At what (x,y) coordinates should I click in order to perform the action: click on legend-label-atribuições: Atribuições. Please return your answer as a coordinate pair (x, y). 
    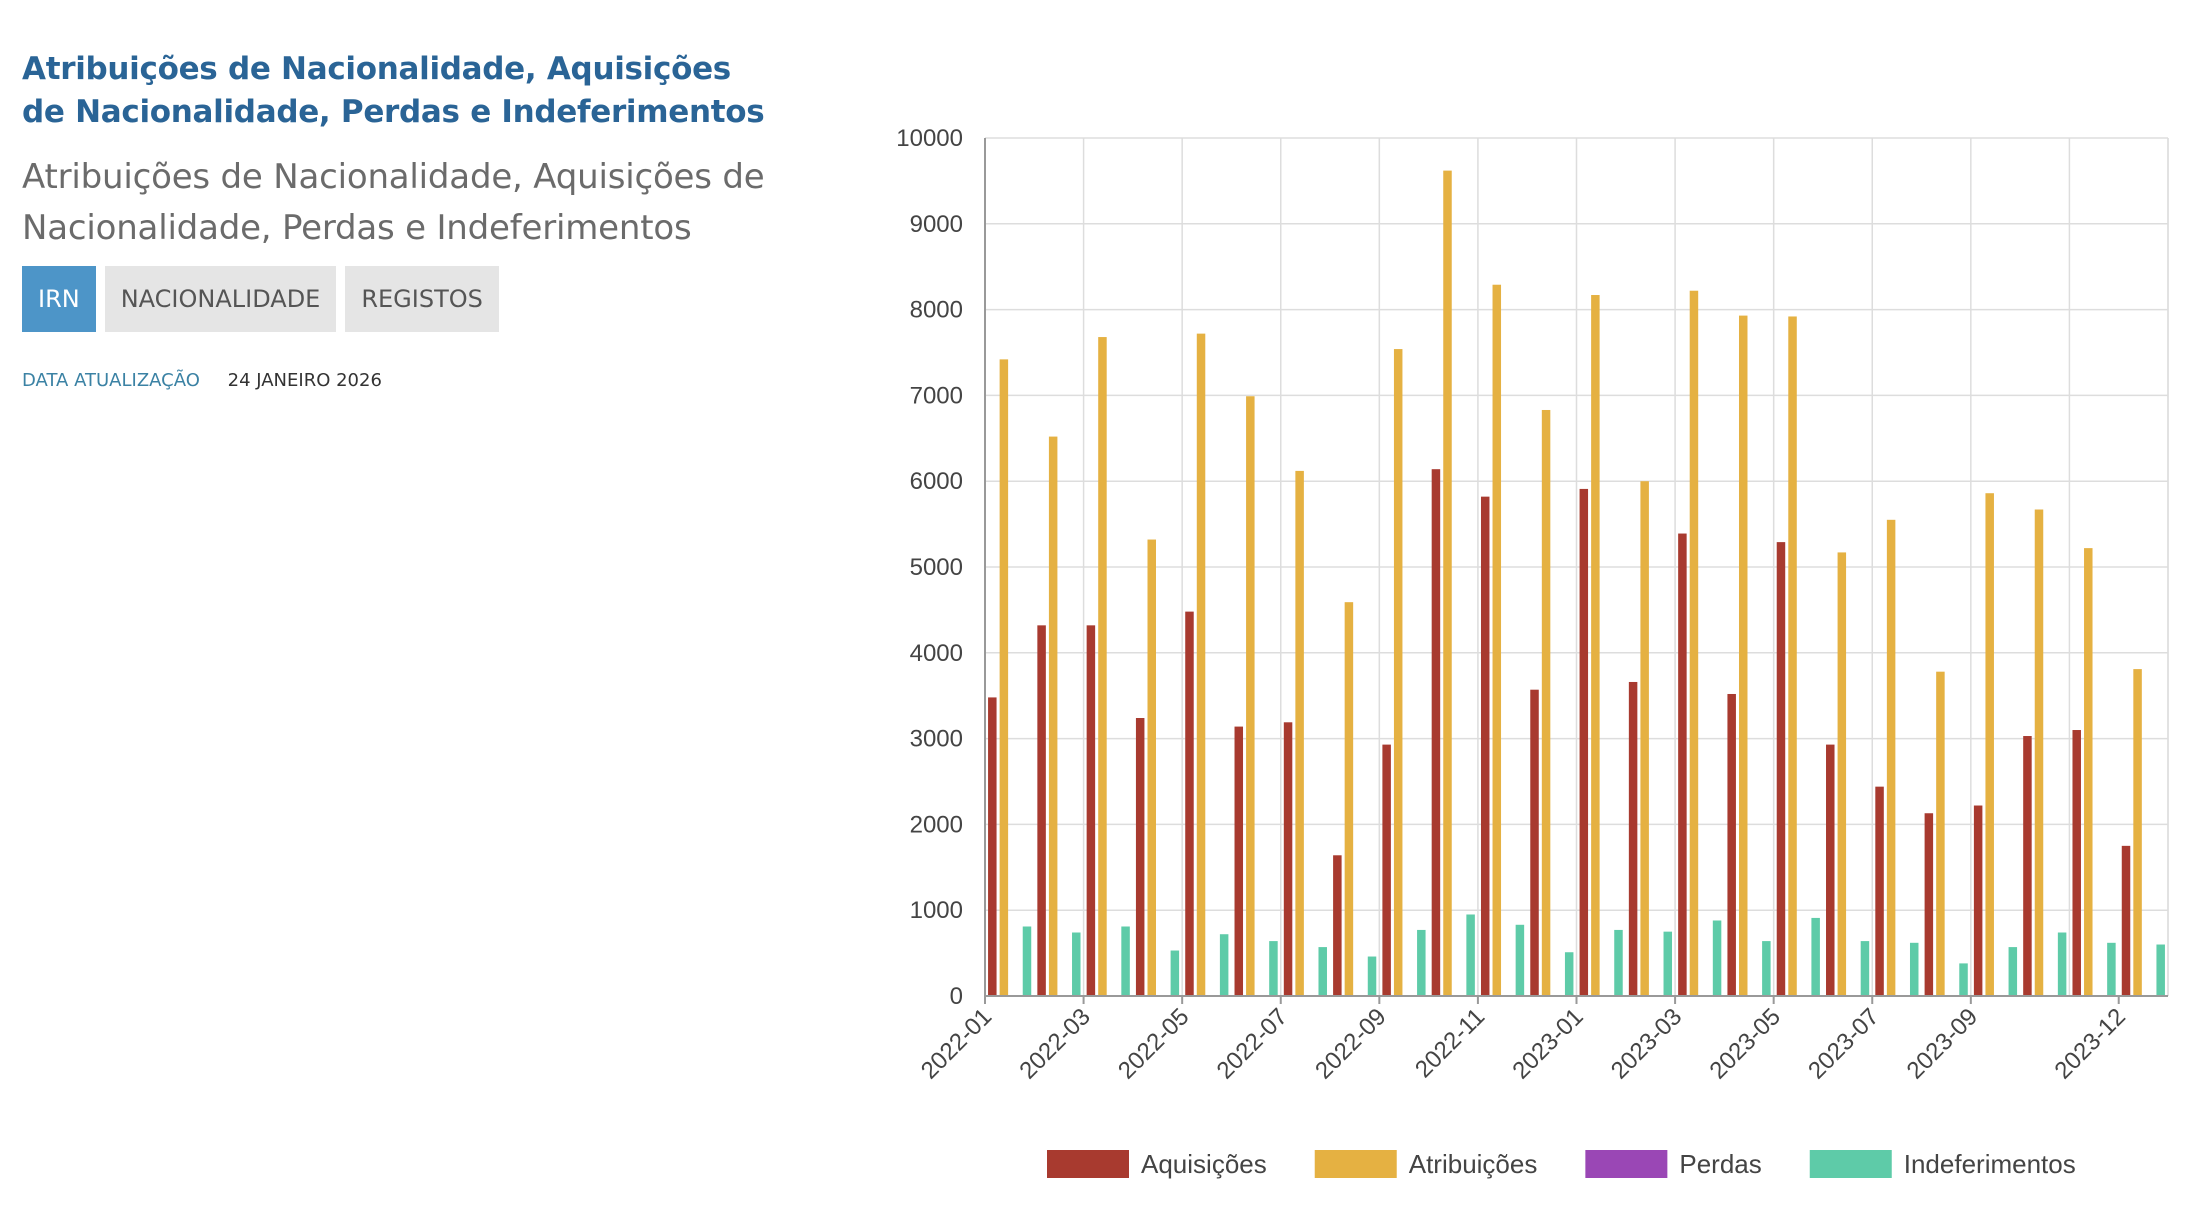
    Looking at the image, I should click on (1473, 1164).